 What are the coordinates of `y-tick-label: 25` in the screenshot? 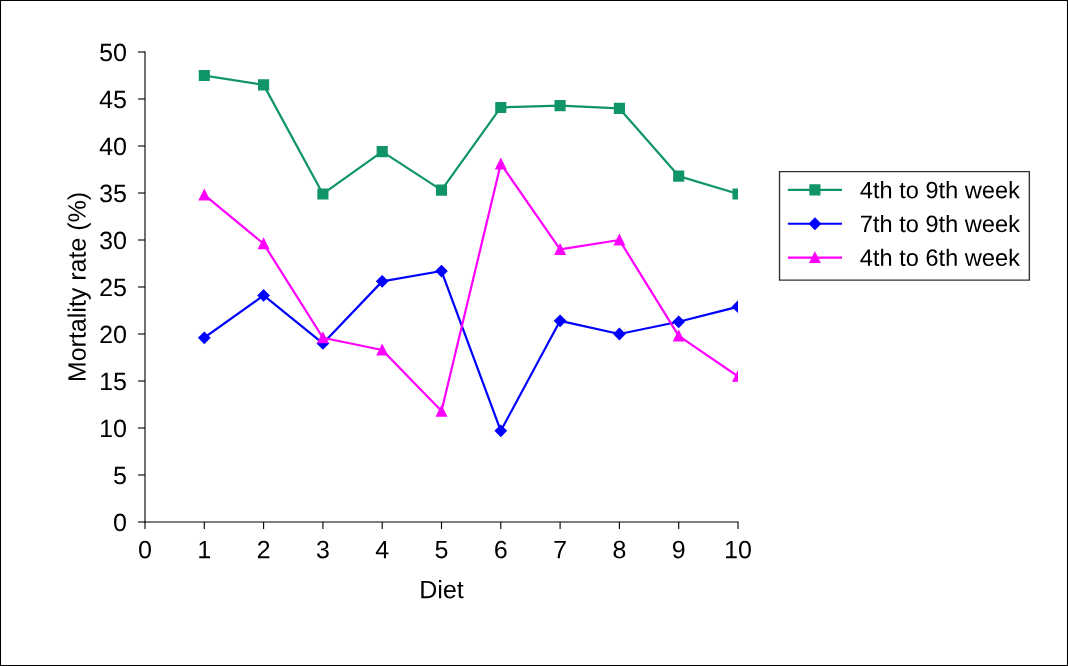 It's located at (113, 287).